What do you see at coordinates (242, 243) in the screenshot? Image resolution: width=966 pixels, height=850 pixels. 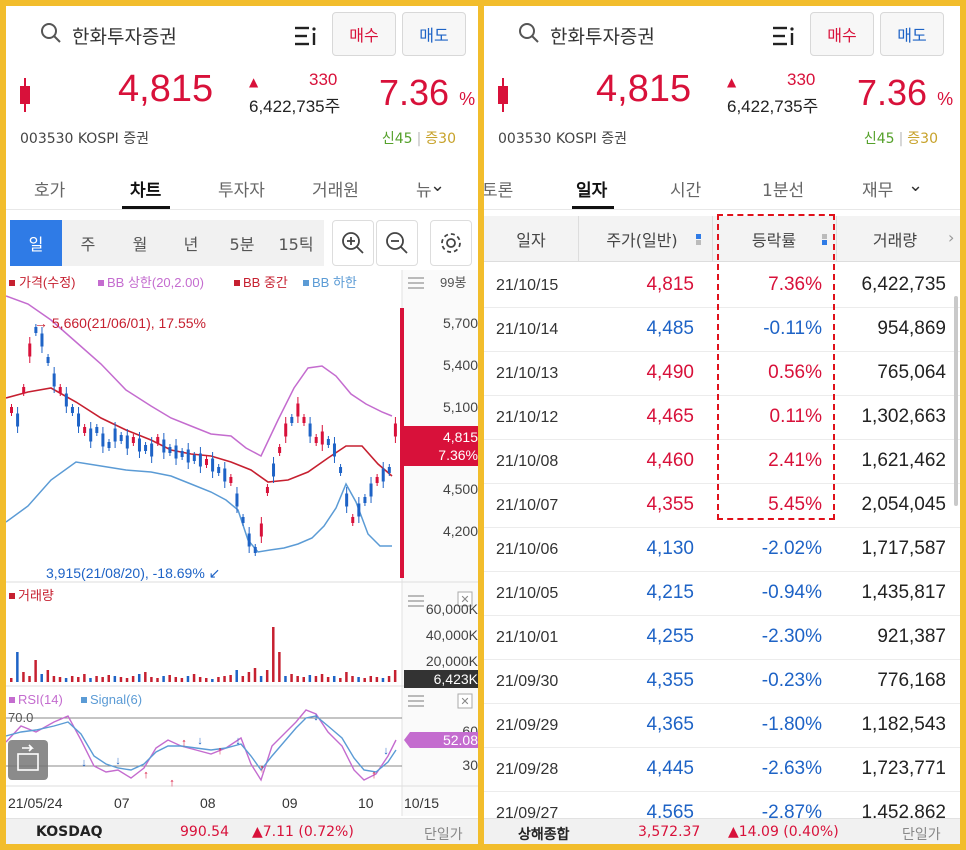 I see `period-5min: 5분` at bounding box center [242, 243].